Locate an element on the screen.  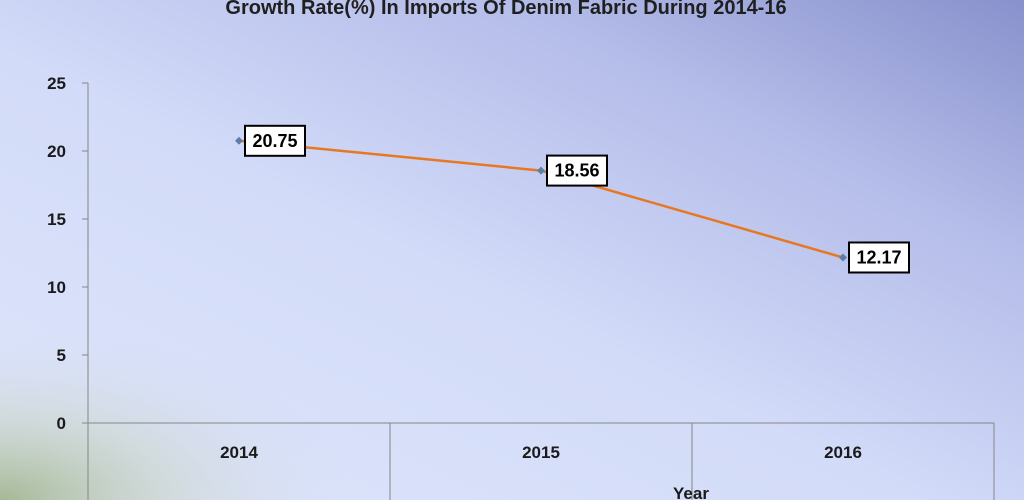
data-label: 12.17 is located at coordinates (879, 257).